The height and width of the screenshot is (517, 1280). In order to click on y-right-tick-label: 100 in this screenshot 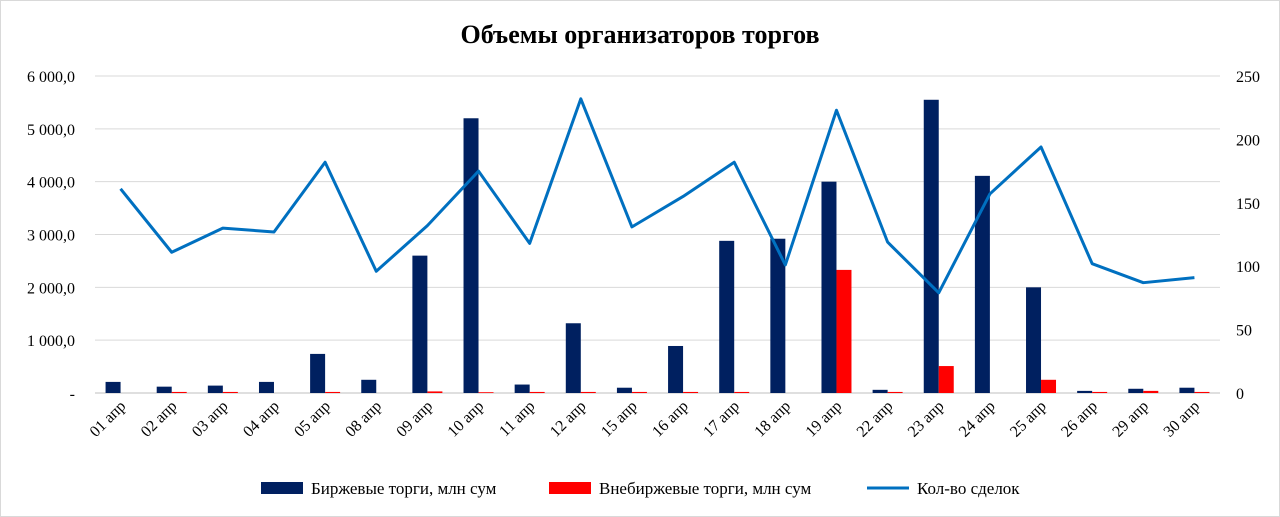, I will do `click(1248, 267)`.